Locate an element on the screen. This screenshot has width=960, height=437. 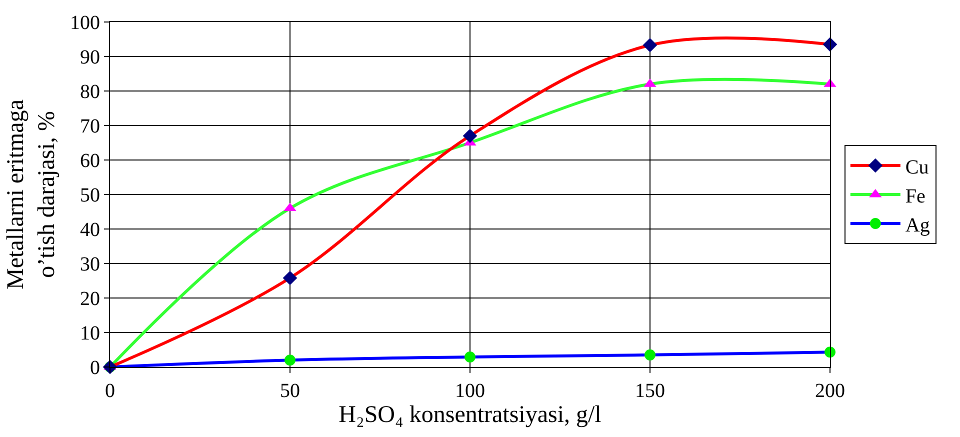
x-axis-title: H₂SO₄ konsentratsiyasi, g/l is located at coordinates (470, 415).